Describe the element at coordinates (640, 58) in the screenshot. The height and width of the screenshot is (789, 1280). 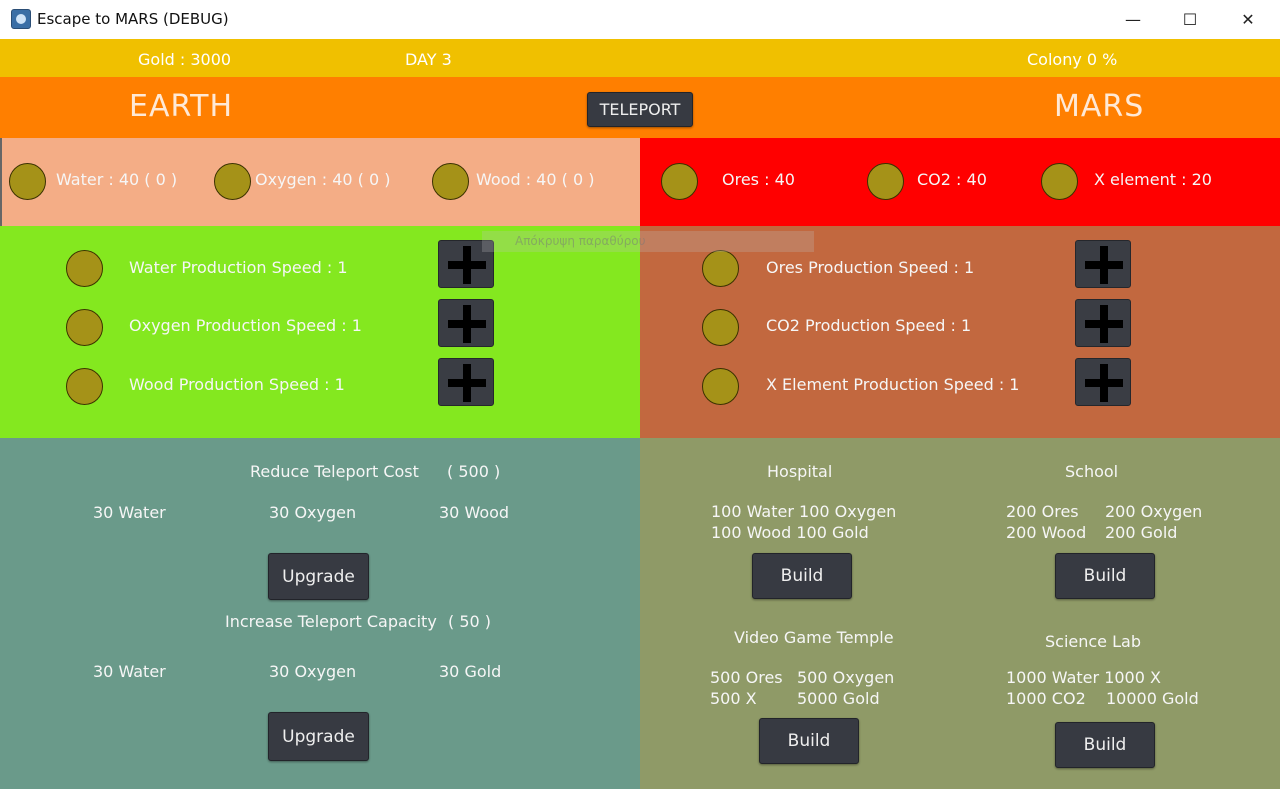
I see `status-bar: Gold : 3000 DAY 3 Colony 0 %` at that location.